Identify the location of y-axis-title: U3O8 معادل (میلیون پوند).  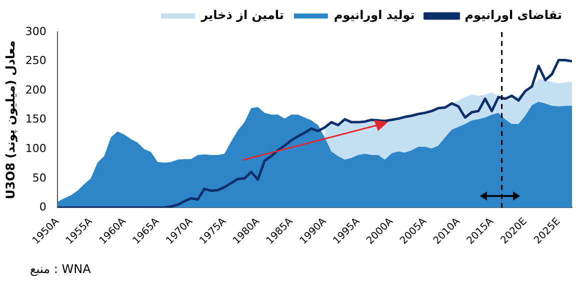
(10, 120).